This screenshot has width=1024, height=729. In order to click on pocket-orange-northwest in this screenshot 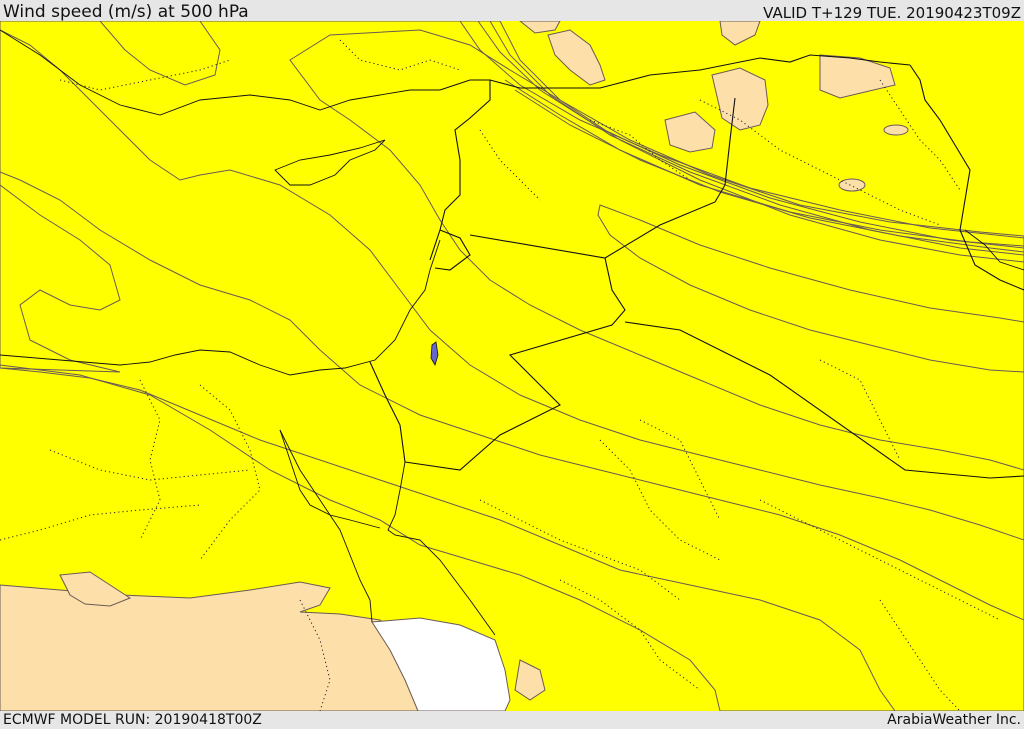, I will do `click(160, 53)`.